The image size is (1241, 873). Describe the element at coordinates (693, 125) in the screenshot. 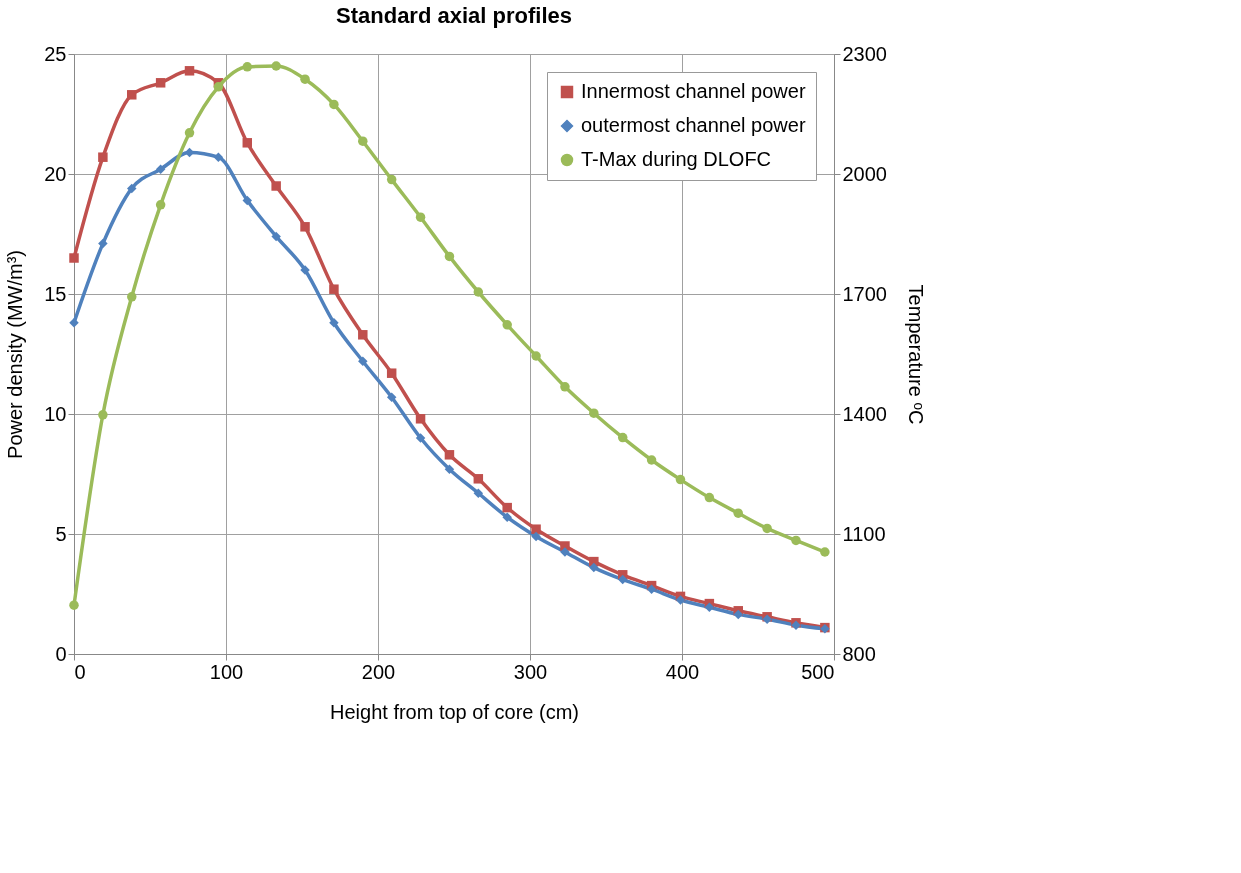

I see `legend-label: outermost channel power` at that location.